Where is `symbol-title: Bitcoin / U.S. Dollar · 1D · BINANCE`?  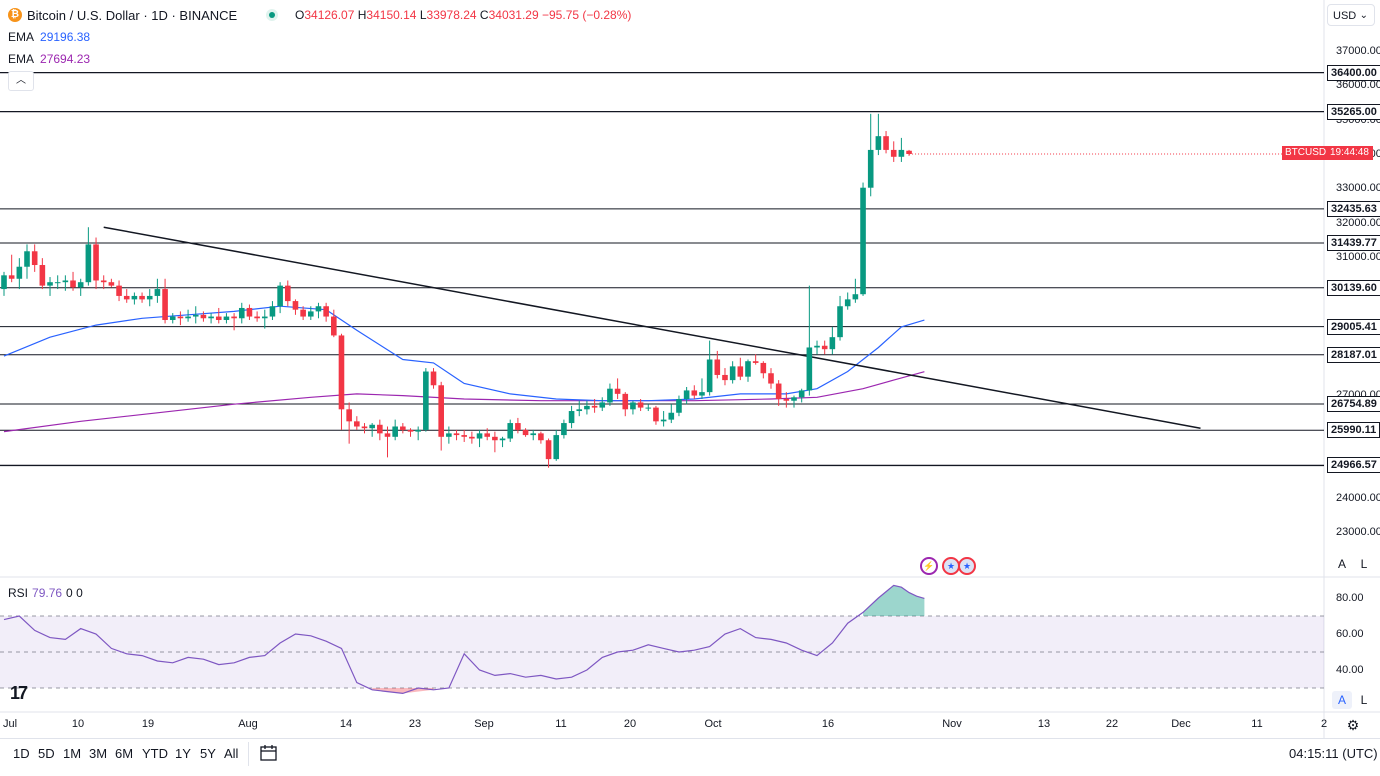 symbol-title: Bitcoin / U.S. Dollar · 1D · BINANCE is located at coordinates (132, 15).